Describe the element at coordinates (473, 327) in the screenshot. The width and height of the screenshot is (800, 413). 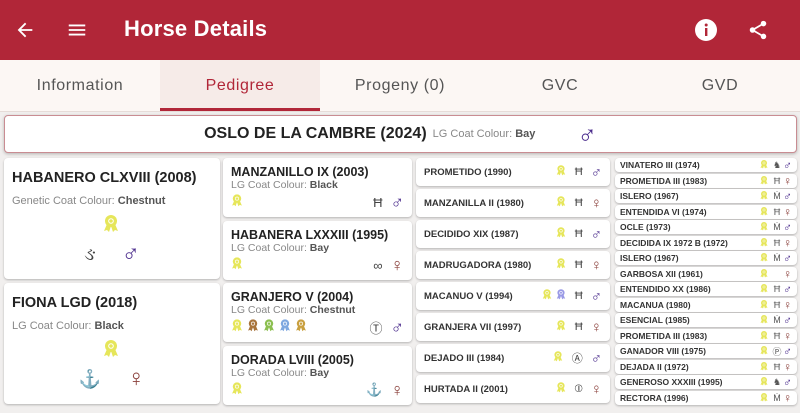
I see `horse-name: GRANJERA VII (1997)` at that location.